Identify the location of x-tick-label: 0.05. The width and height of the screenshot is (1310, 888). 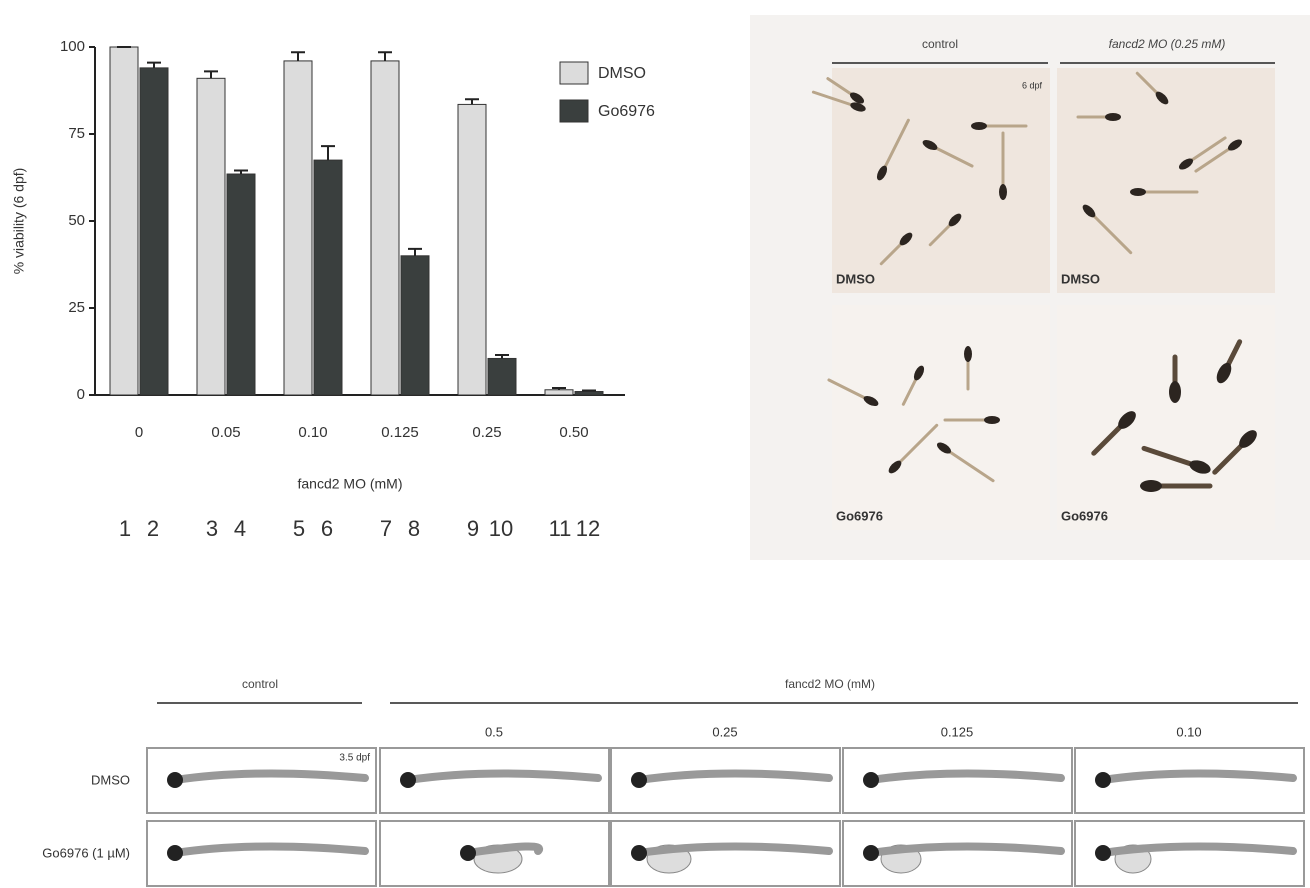
(225, 432).